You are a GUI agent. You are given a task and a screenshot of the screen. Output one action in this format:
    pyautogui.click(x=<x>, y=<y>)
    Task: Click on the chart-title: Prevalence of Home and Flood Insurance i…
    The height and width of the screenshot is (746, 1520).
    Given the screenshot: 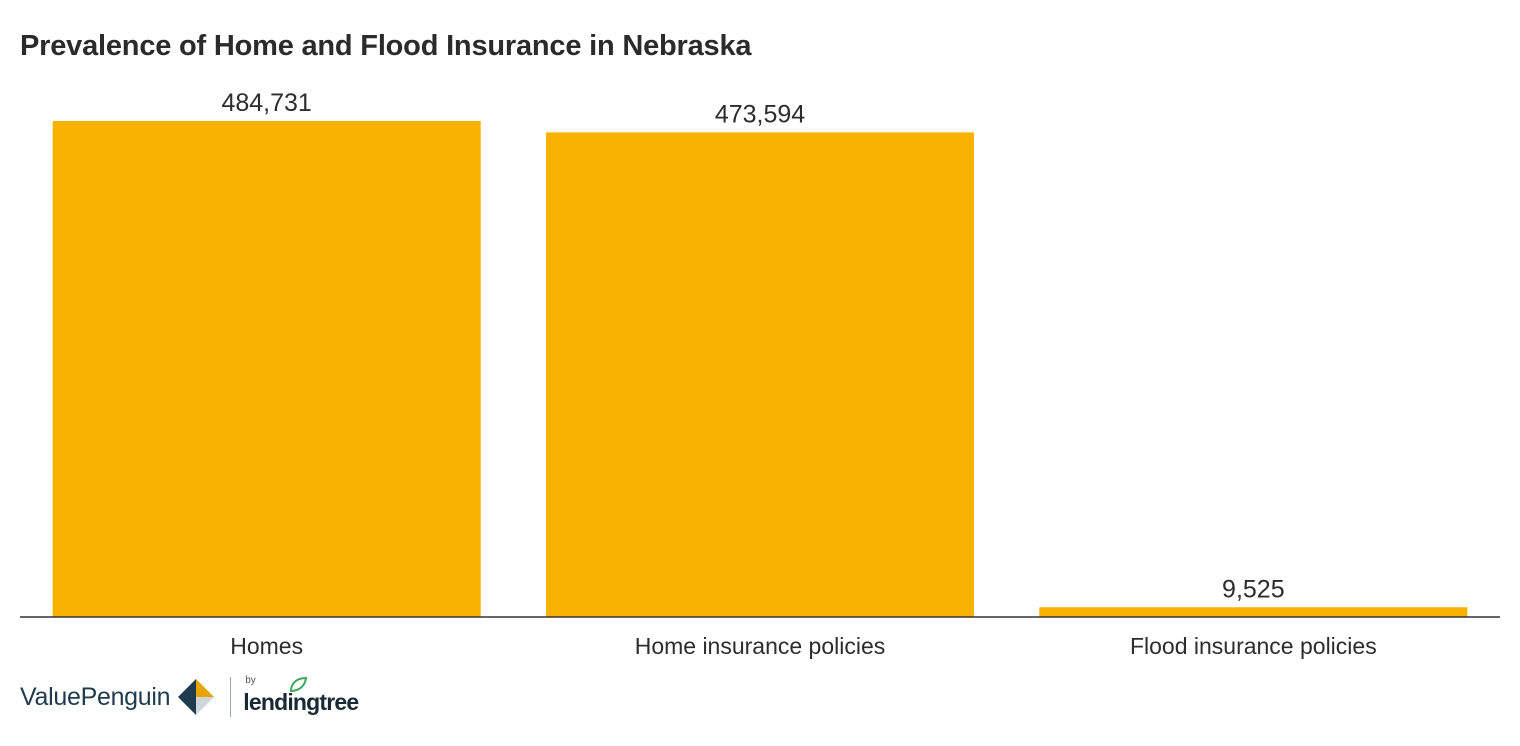 What is the action you would take?
    pyautogui.click(x=386, y=46)
    